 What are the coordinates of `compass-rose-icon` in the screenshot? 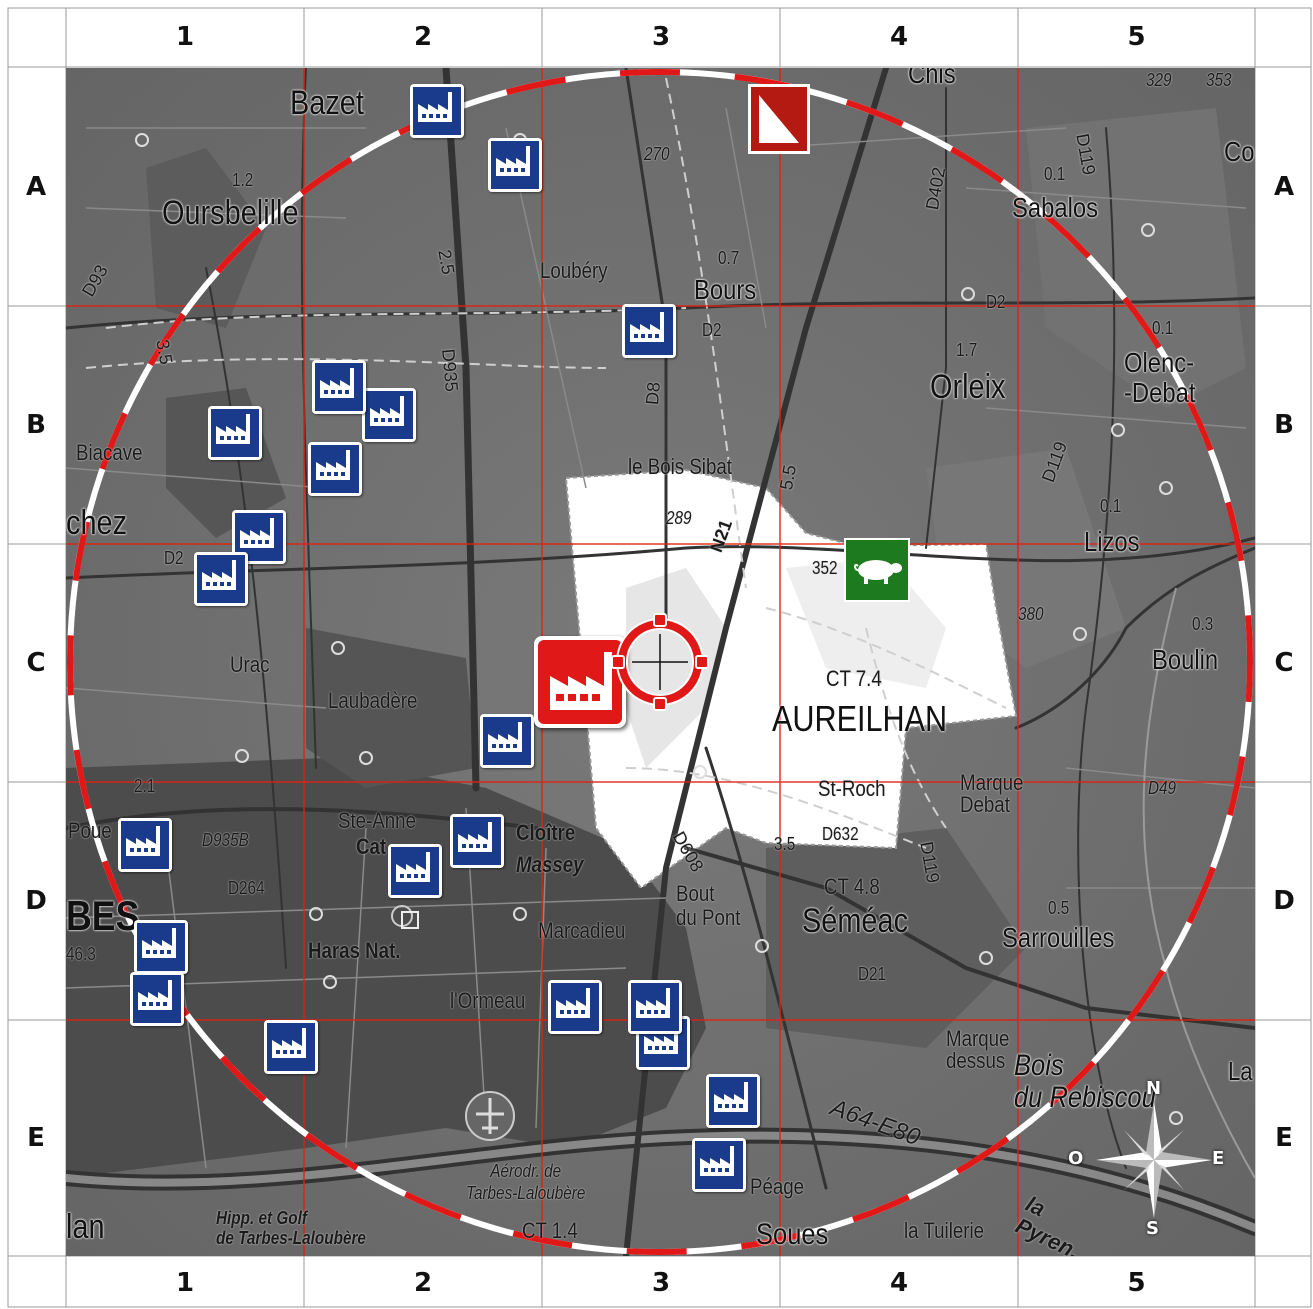 It's located at (1154, 1160).